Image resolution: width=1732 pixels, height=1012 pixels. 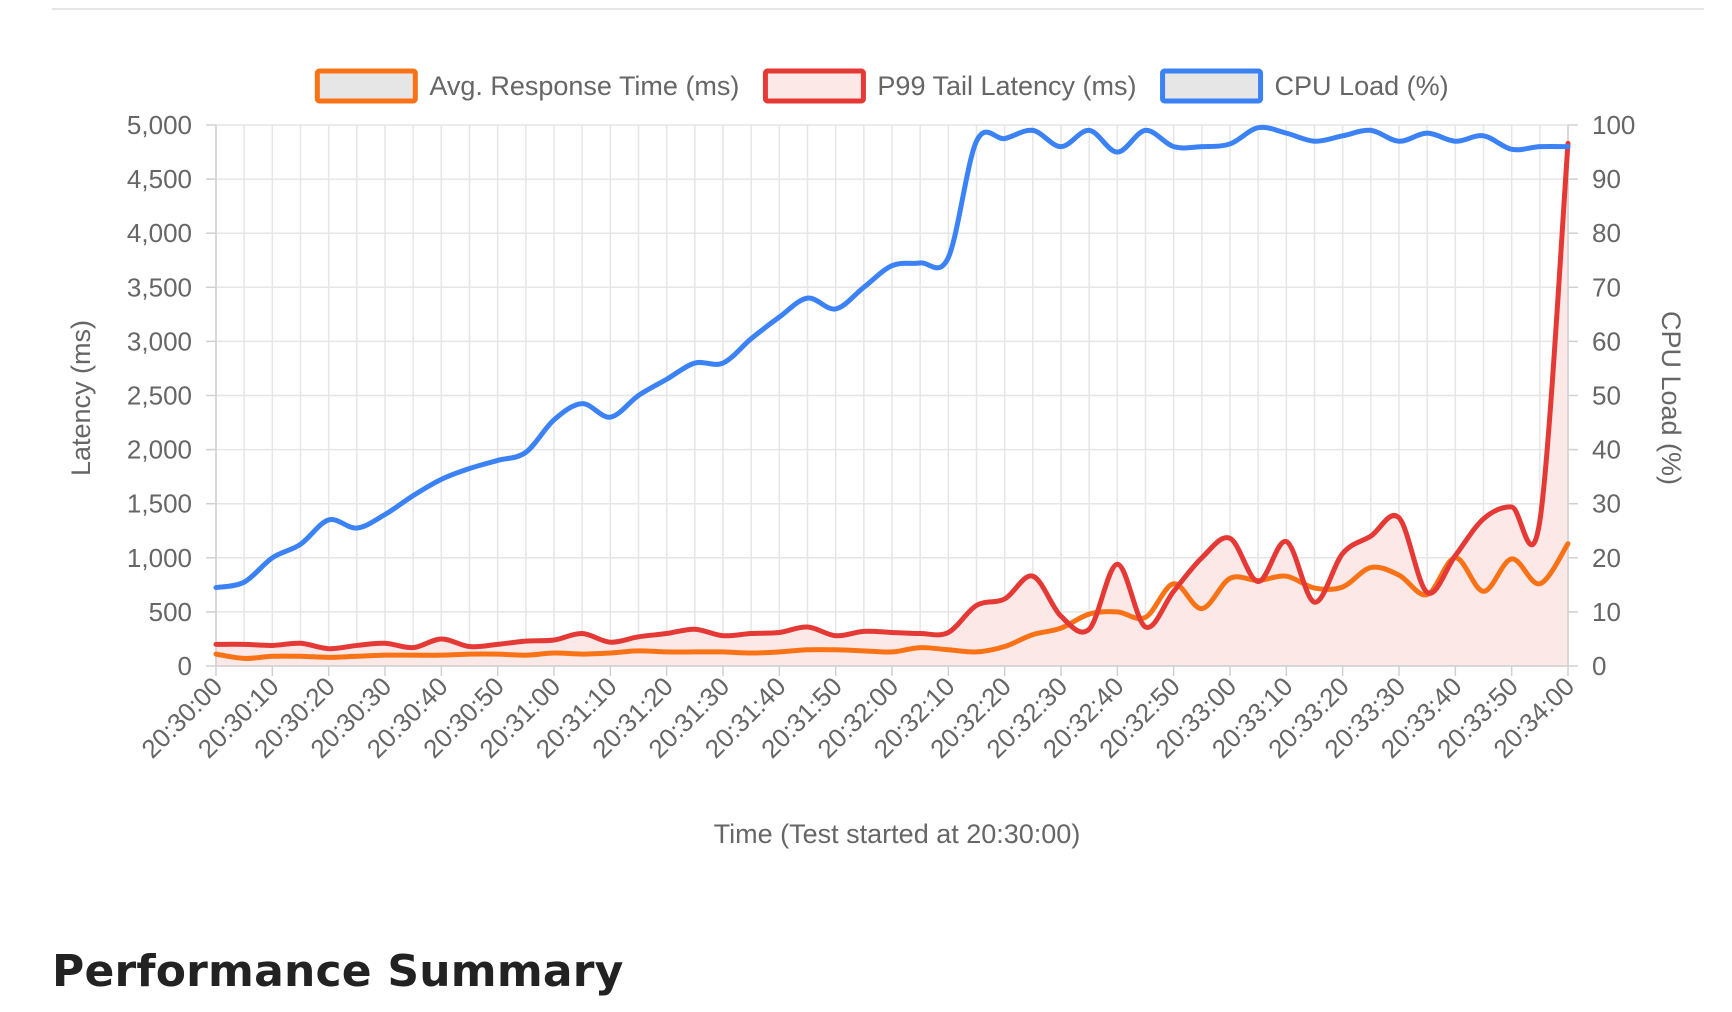 What do you see at coordinates (159, 341) in the screenshot?
I see `y-tick-label-left: 3,000` at bounding box center [159, 341].